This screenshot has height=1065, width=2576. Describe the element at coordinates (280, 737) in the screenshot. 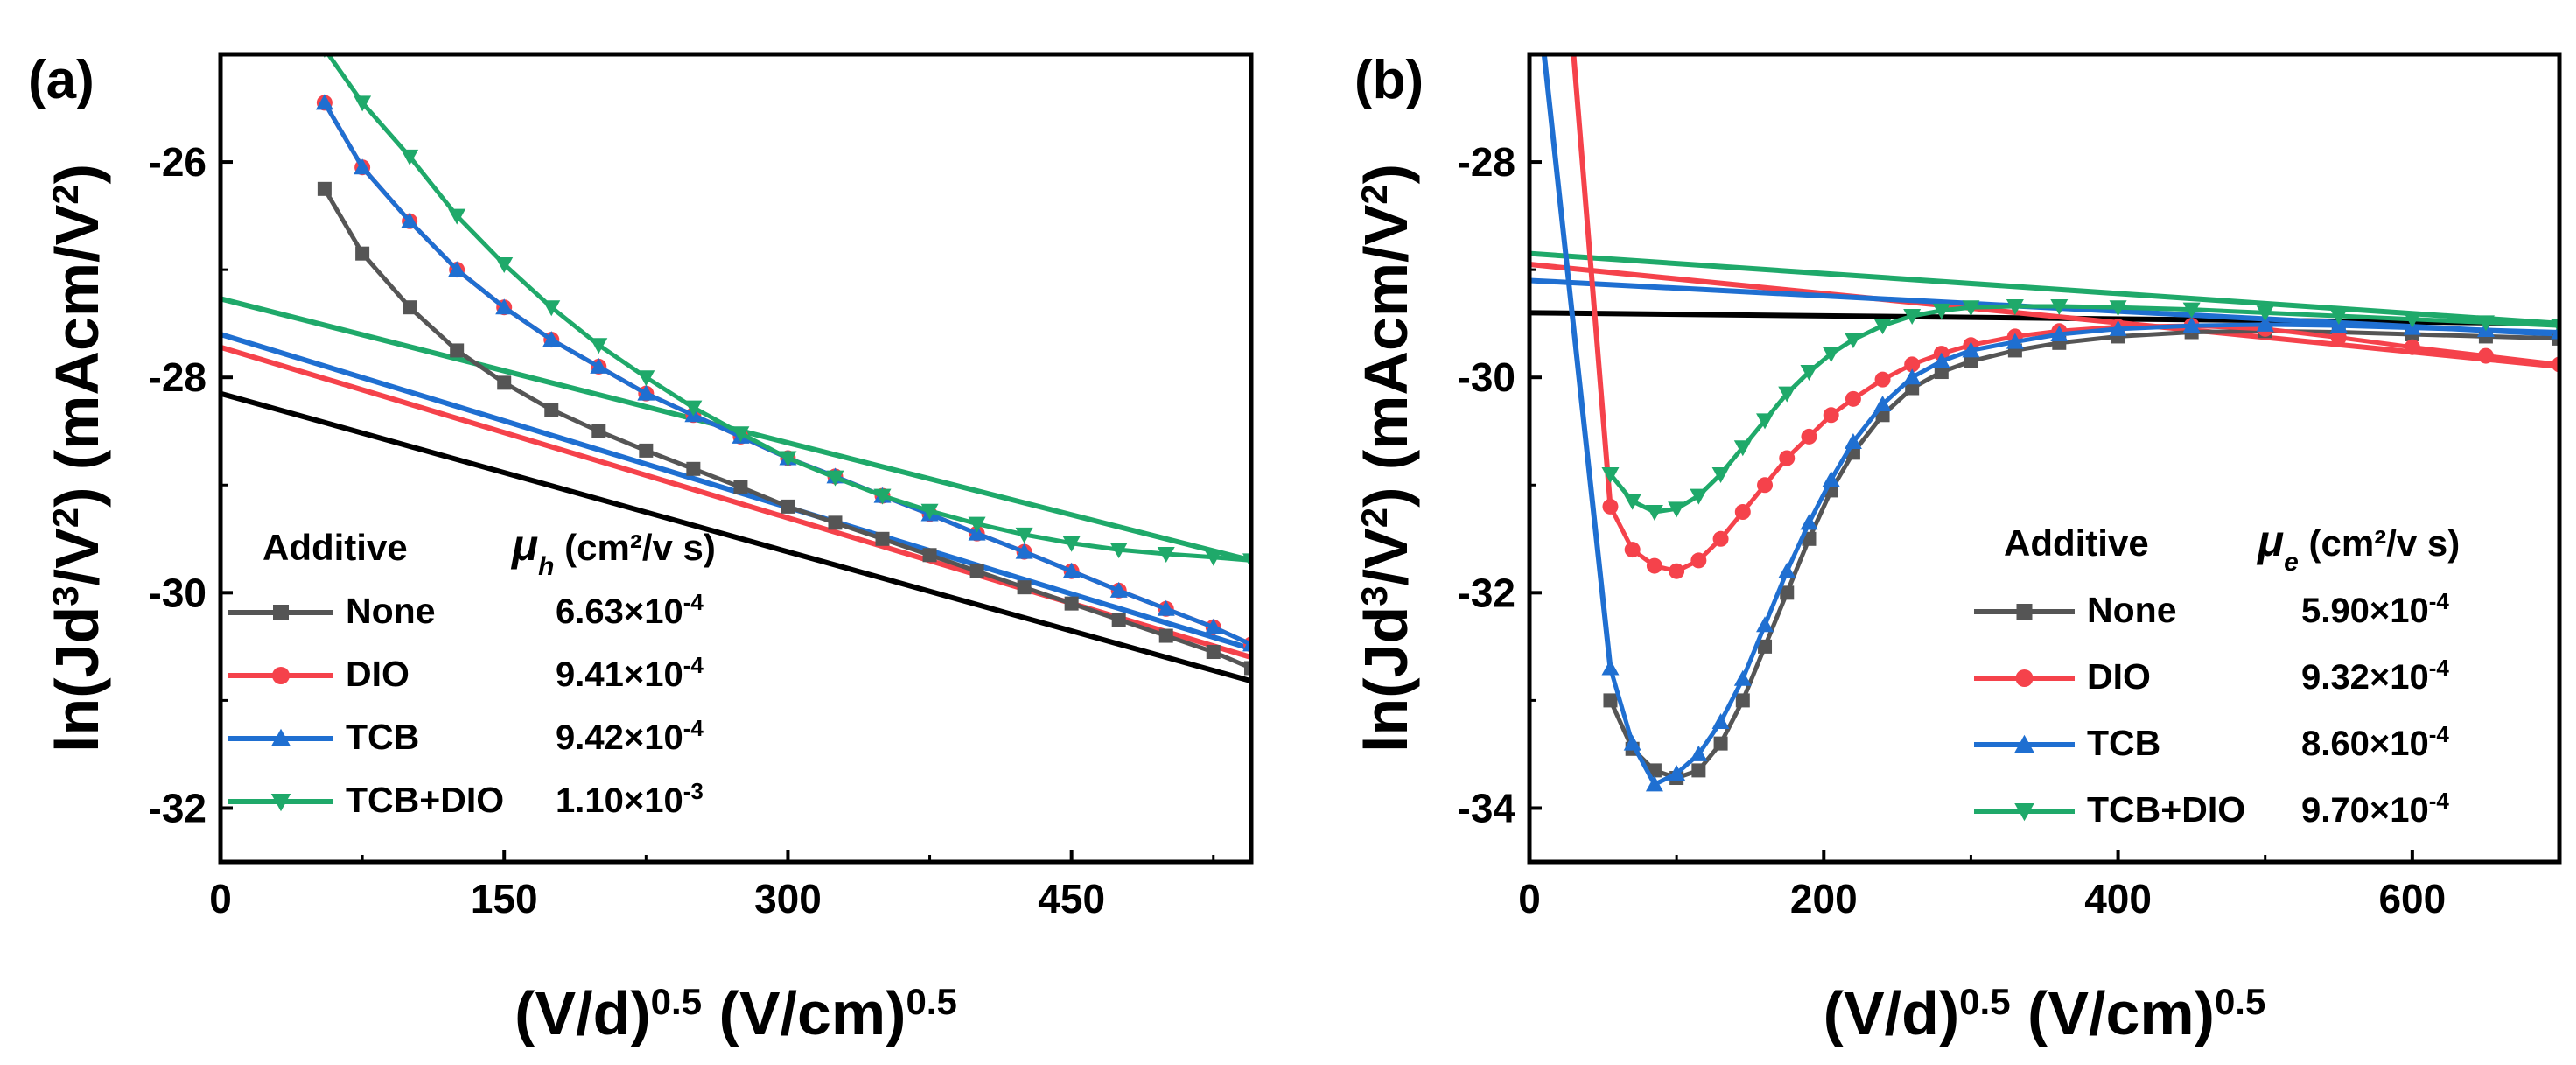

I see `legend-marker-tcb` at that location.